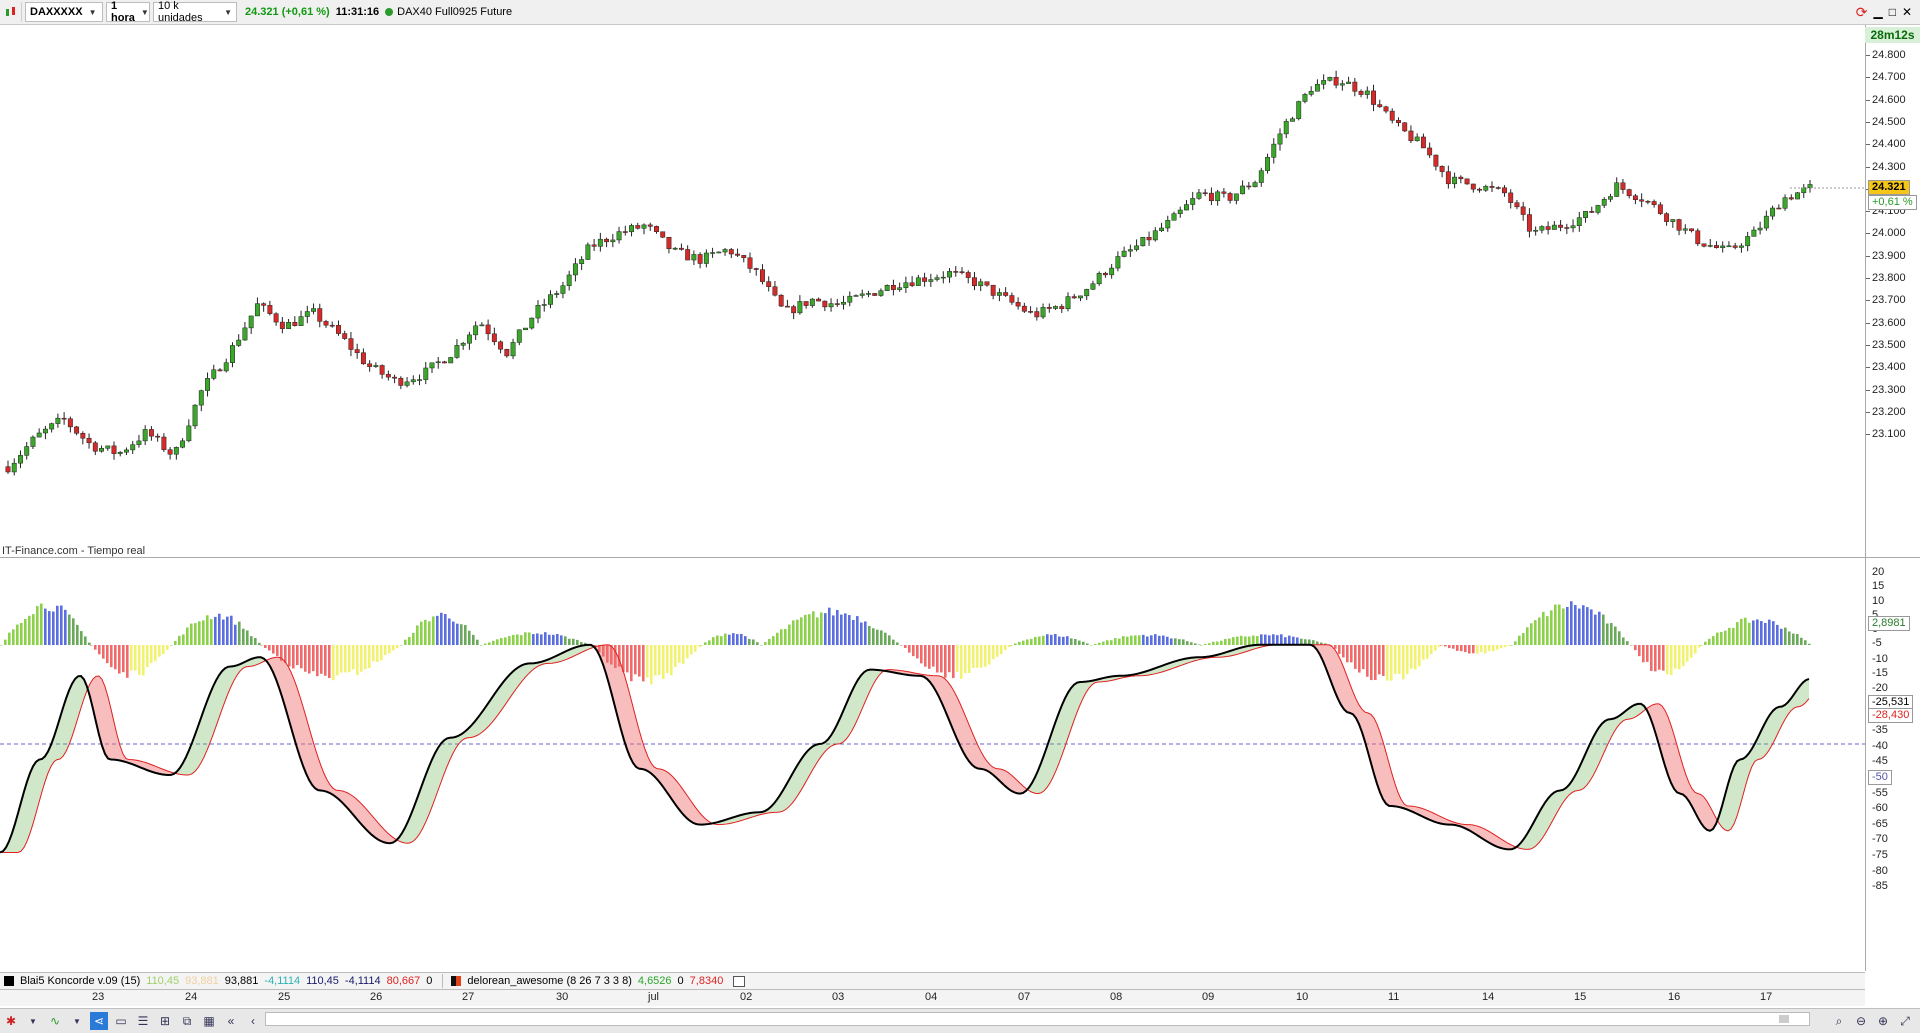 The width and height of the screenshot is (1920, 1033). I want to click on dropdown-icon: ▼, so click(33, 1021).